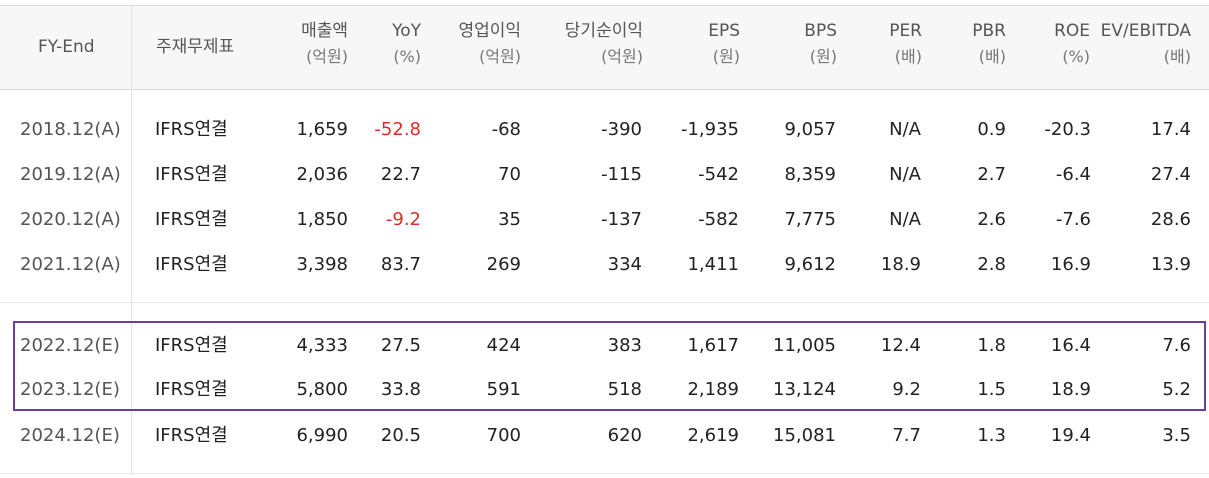 This screenshot has width=1209, height=478. I want to click on row-value: 334, so click(624, 264).